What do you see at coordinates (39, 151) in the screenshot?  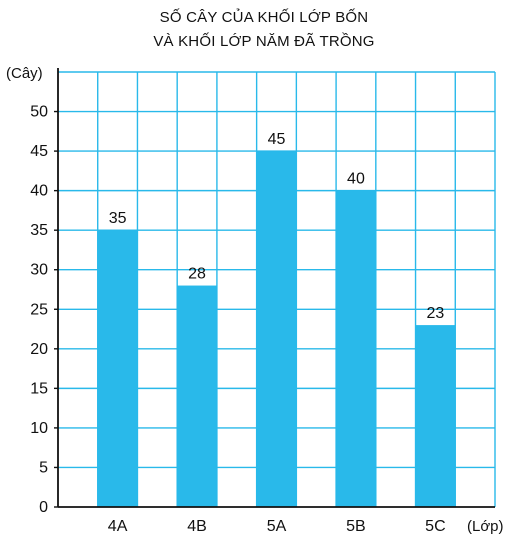 I see `y-tick-label: 45` at bounding box center [39, 151].